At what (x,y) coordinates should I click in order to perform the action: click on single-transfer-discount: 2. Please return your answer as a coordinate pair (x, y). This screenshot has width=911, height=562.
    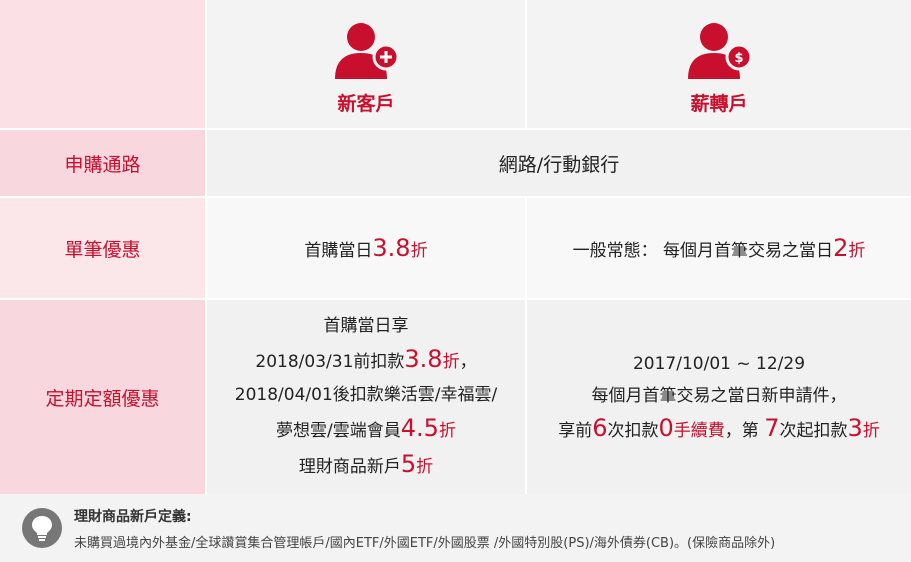
    Looking at the image, I should click on (841, 248).